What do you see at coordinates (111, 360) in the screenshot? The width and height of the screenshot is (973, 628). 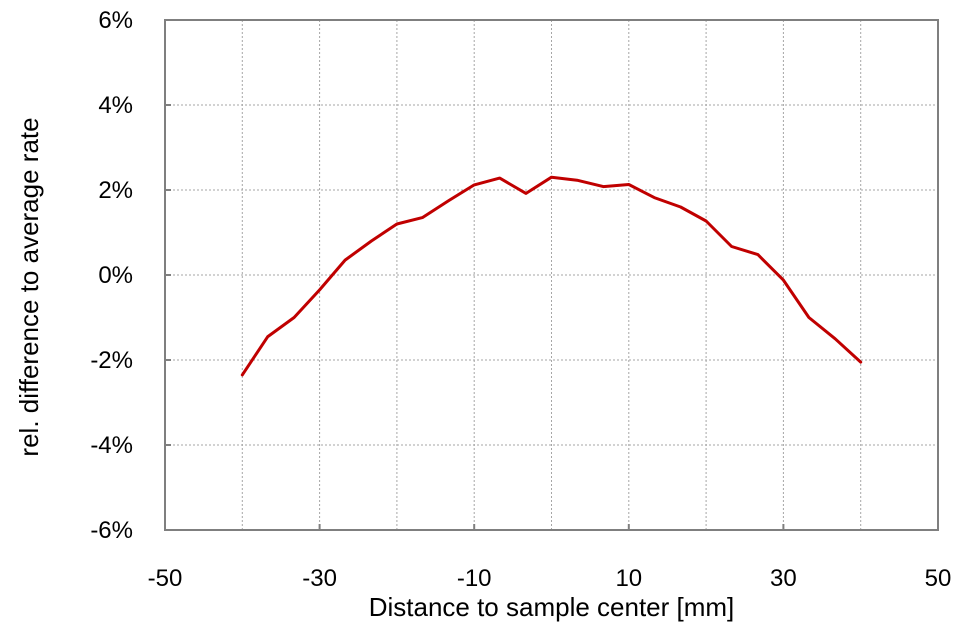 I see `y-tick-label: -2%` at bounding box center [111, 360].